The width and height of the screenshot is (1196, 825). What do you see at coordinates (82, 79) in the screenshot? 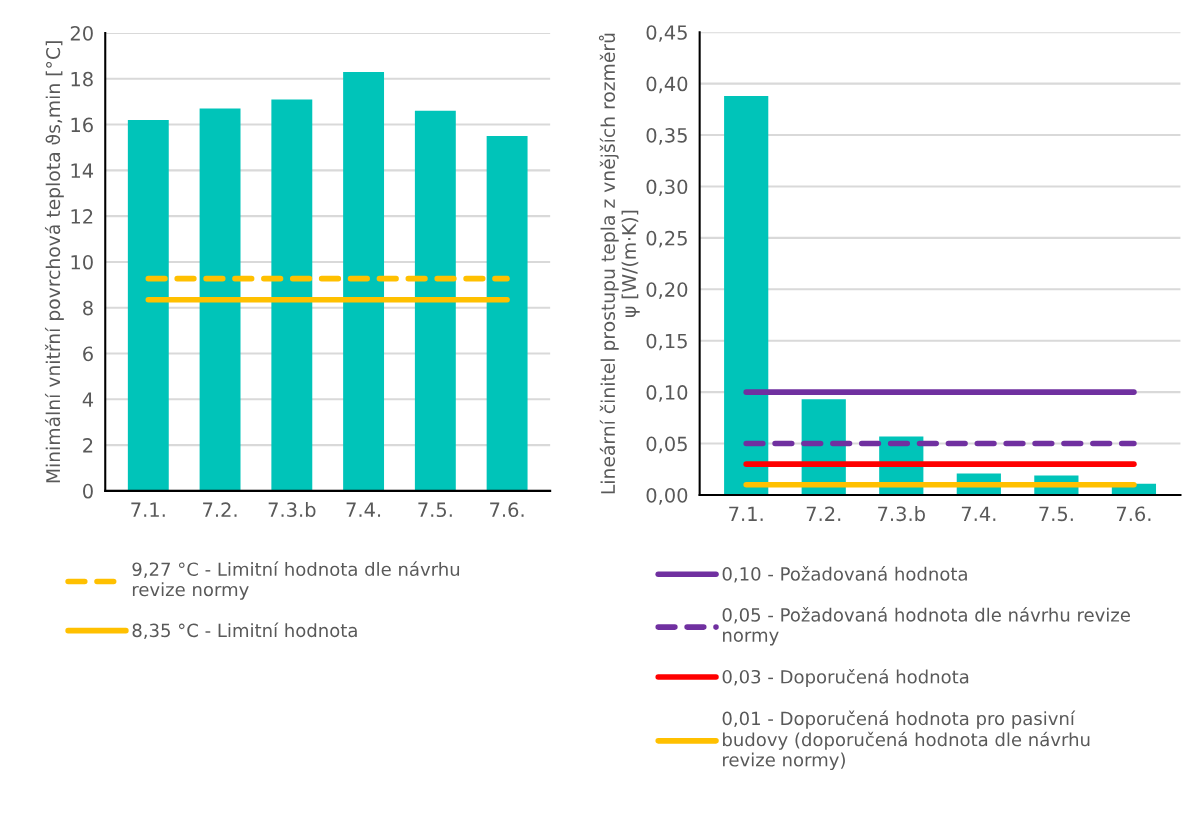
I see `y-tick-label: 18` at bounding box center [82, 79].